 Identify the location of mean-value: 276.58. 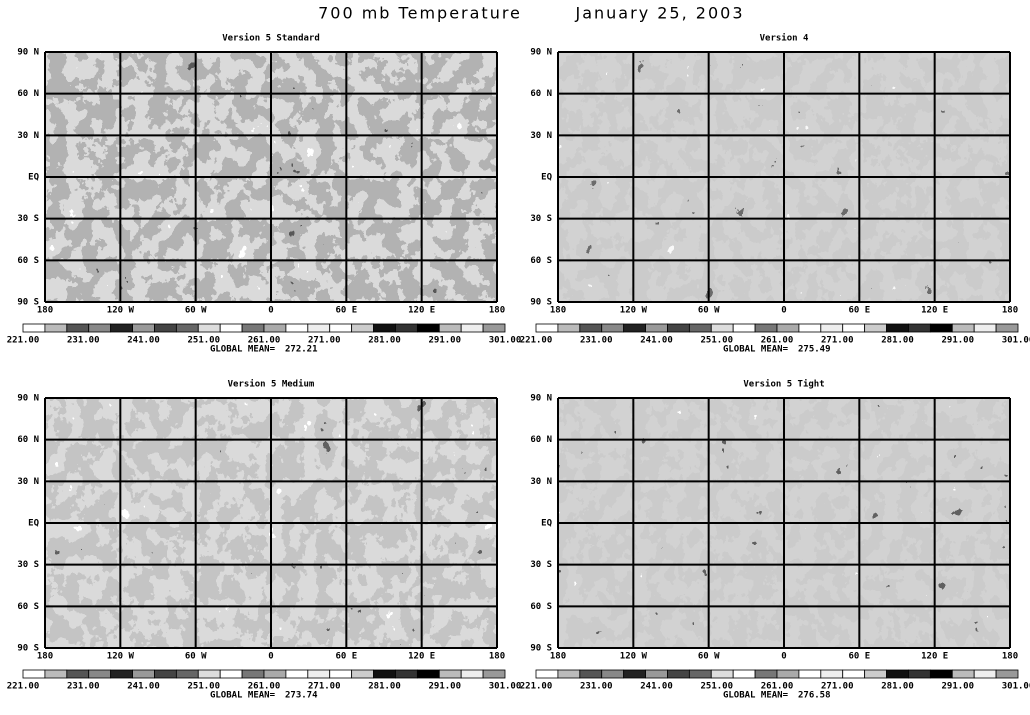
(814, 696).